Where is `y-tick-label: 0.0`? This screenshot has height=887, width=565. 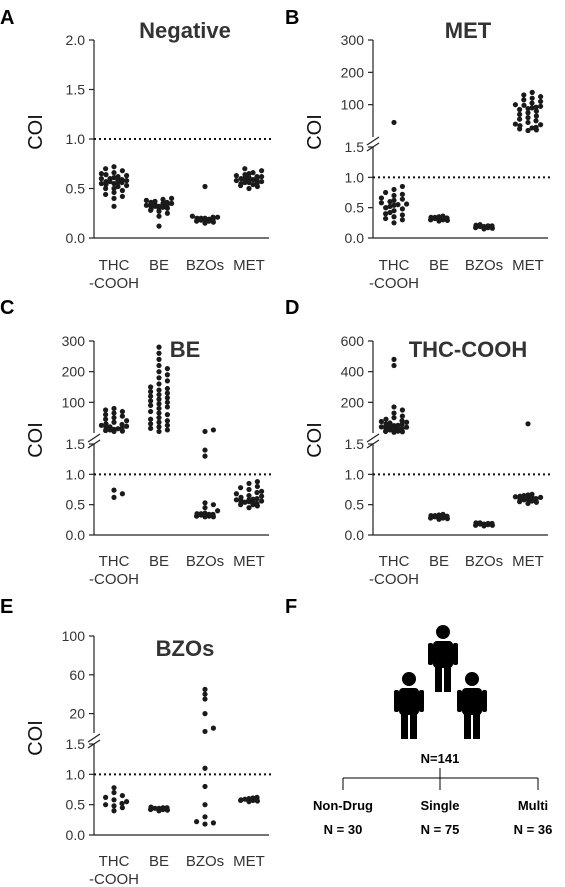 y-tick-label: 0.0 is located at coordinates (76, 835).